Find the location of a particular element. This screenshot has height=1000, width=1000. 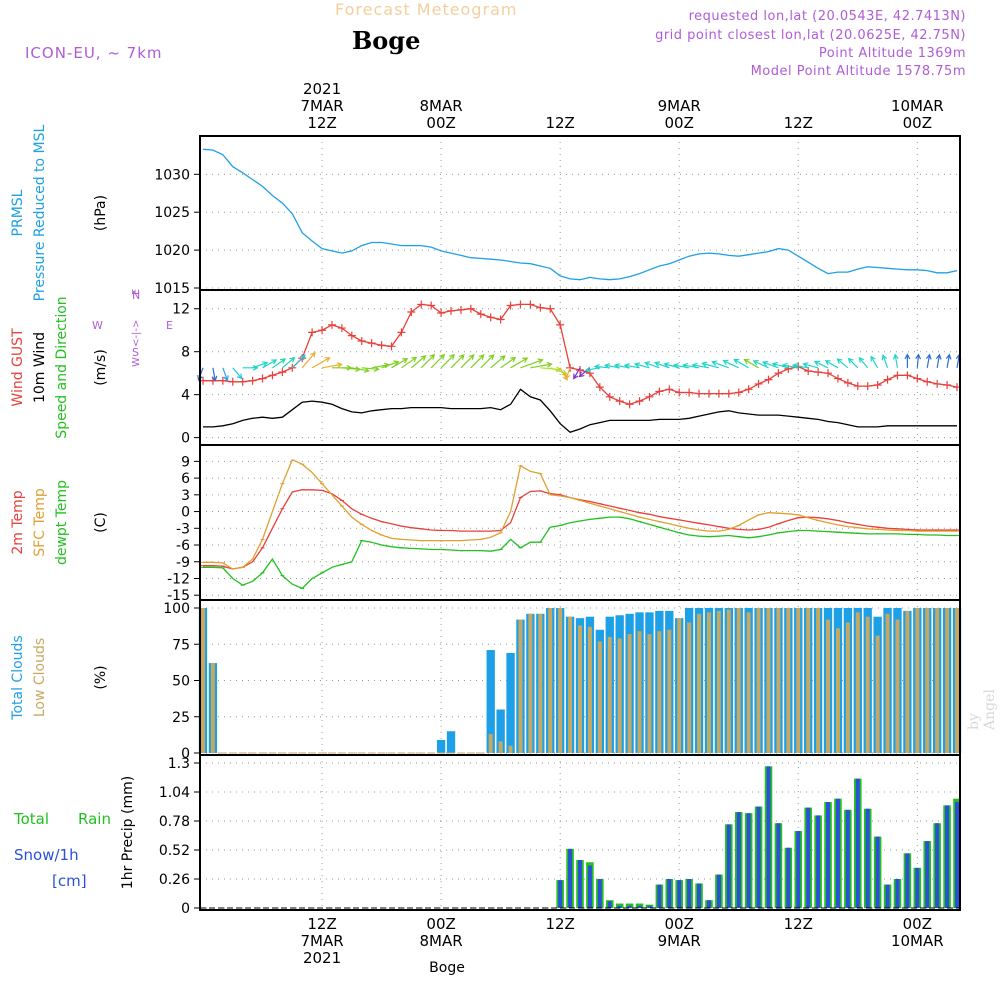

y-tick-label: 1025 is located at coordinates (172, 213).